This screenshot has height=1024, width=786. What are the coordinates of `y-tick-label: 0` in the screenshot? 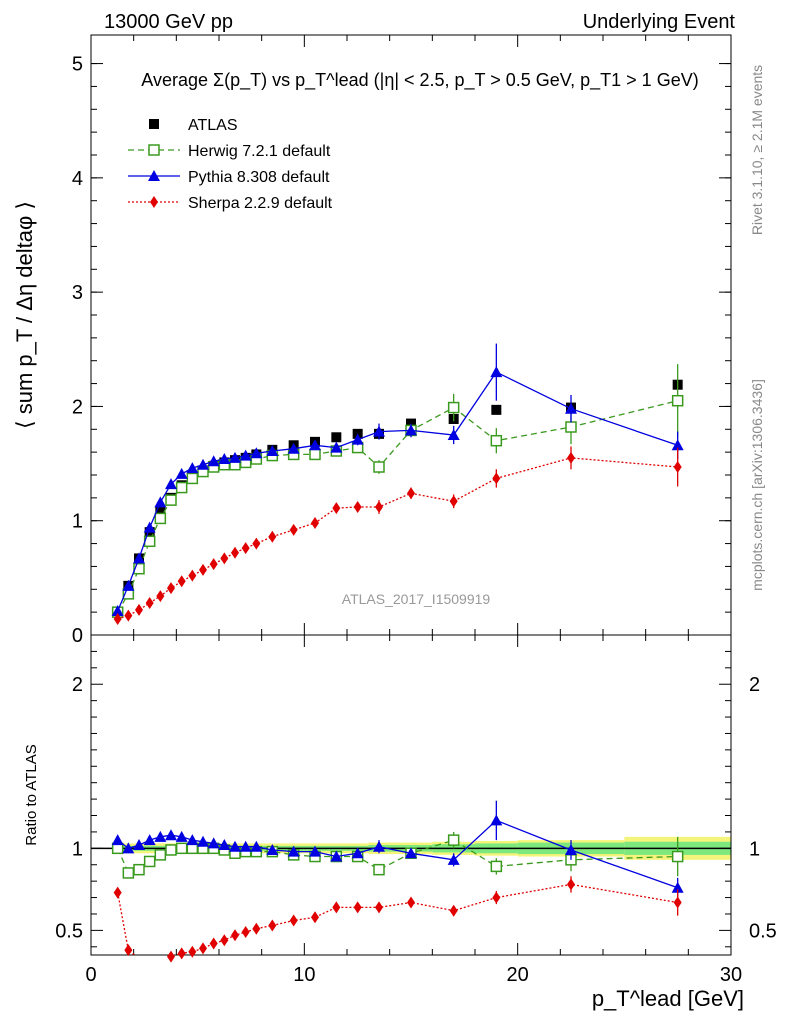 It's located at (77, 636).